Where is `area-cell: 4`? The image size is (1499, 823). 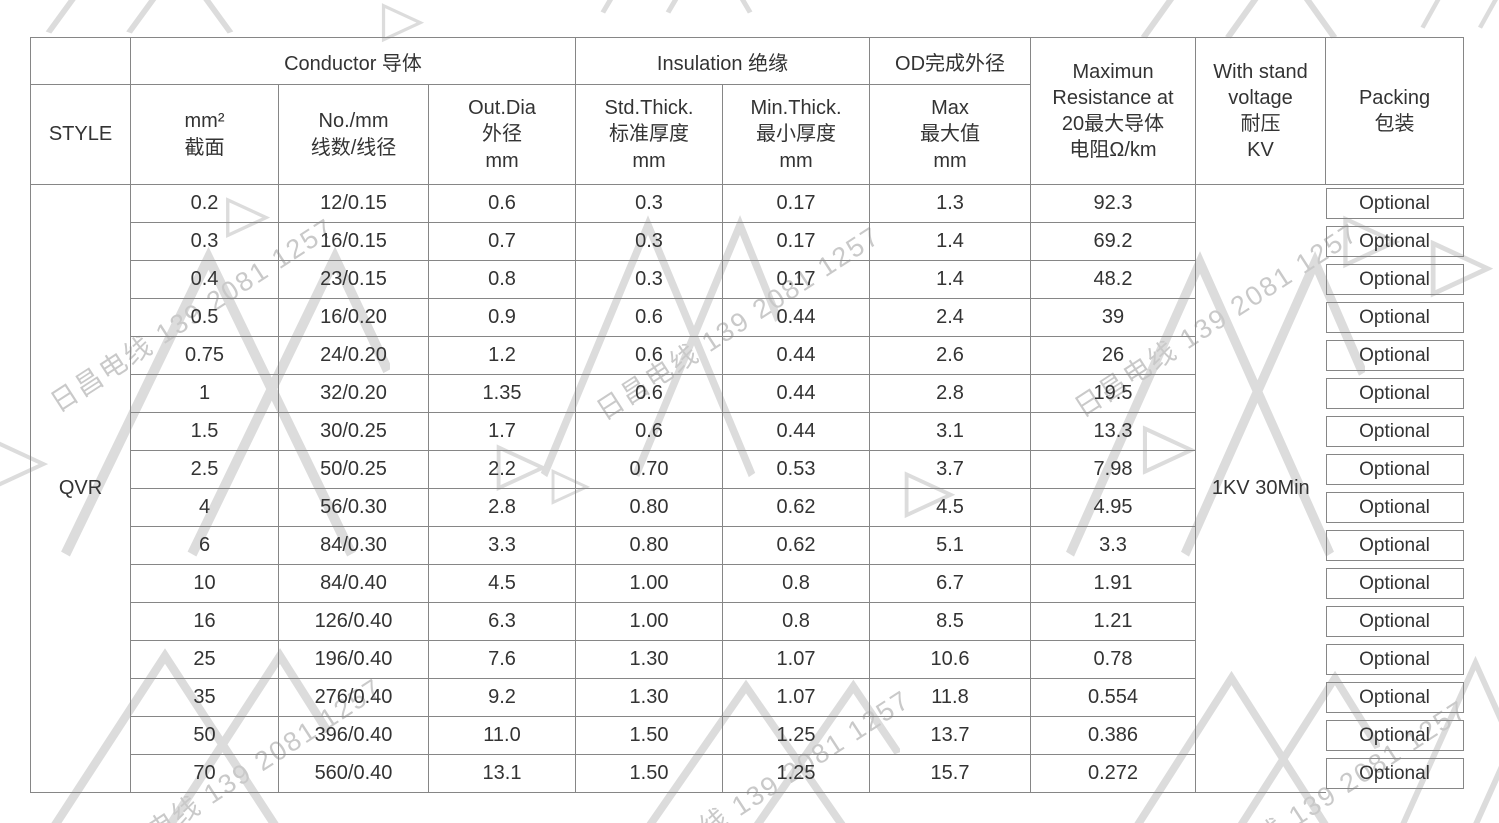
area-cell: 4 is located at coordinates (204, 507).